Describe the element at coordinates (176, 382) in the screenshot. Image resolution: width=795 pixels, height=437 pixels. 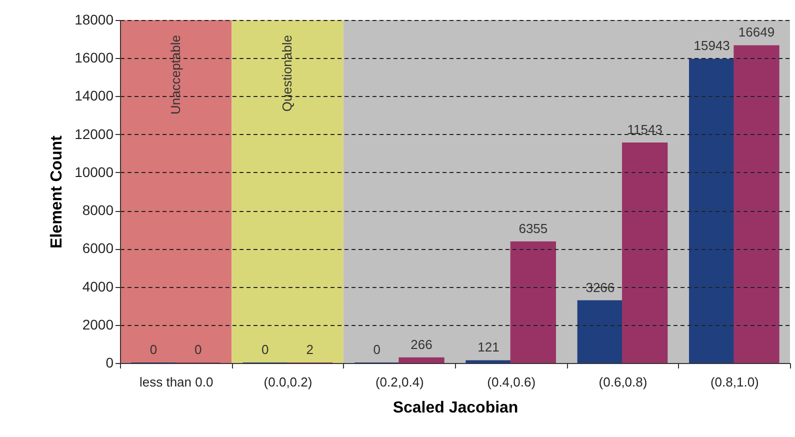
I see `x-tick-label: less than 0.0` at that location.